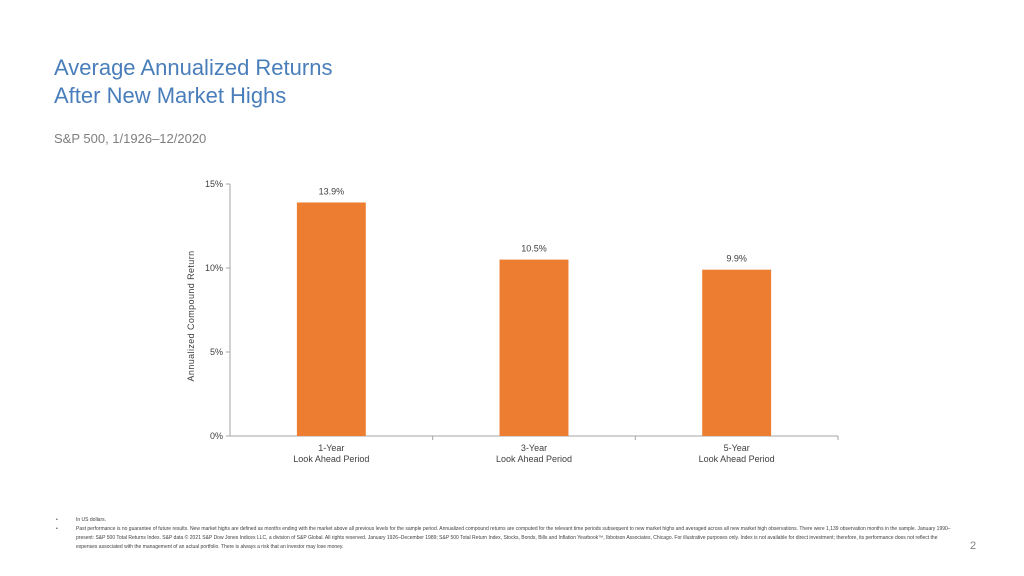 The image size is (1024, 576). I want to click on x-category-label: 3-Year, so click(534, 448).